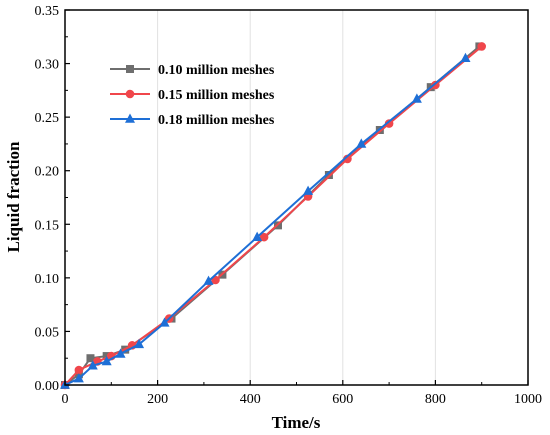 The width and height of the screenshot is (550, 435). Describe the element at coordinates (528, 399) in the screenshot. I see `x-tick-label: 1000` at that location.